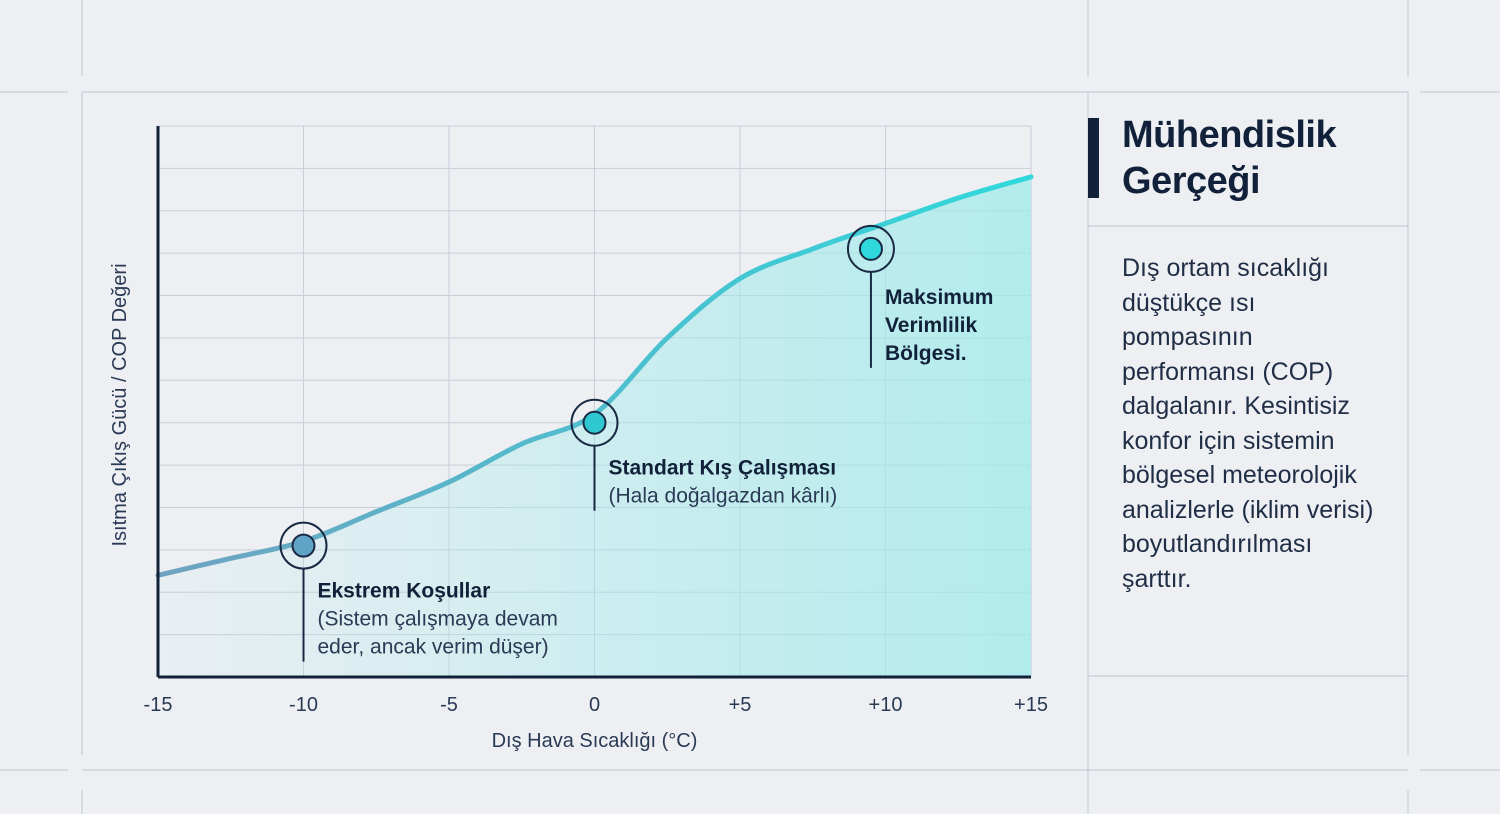 This screenshot has width=1500, height=814. Describe the element at coordinates (1093, 158) in the screenshot. I see `title-accent-bar` at that location.